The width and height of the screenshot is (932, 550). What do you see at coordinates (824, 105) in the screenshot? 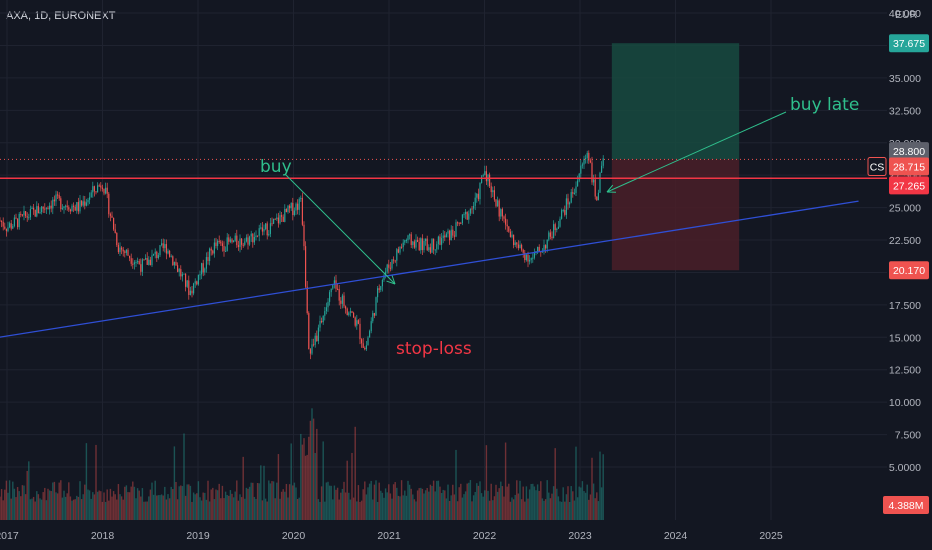
I see `buy-late-annotation: buy late` at bounding box center [824, 105].